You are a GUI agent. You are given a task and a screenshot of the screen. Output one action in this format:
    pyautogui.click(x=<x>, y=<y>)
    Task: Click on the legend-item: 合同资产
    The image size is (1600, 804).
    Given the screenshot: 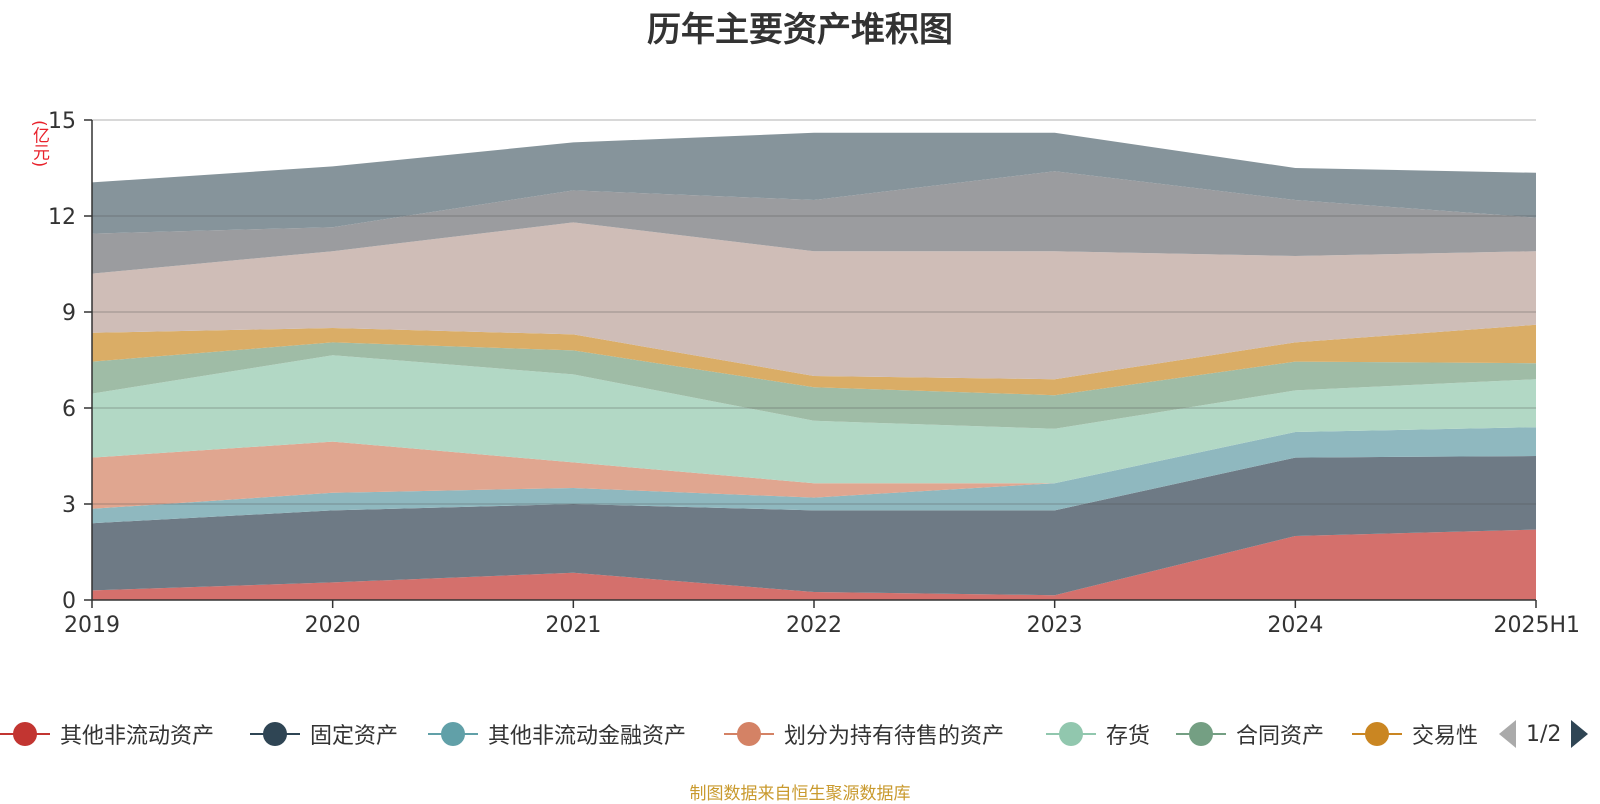 What is the action you would take?
    pyautogui.click(x=1250, y=734)
    